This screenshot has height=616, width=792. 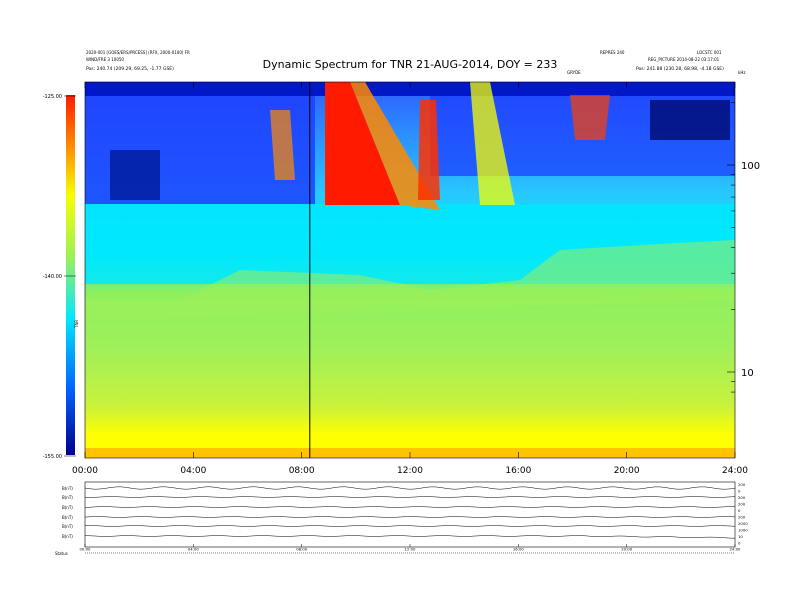 What do you see at coordinates (76, 324) in the screenshot?
I see `colorbar-label: TNR` at bounding box center [76, 324].